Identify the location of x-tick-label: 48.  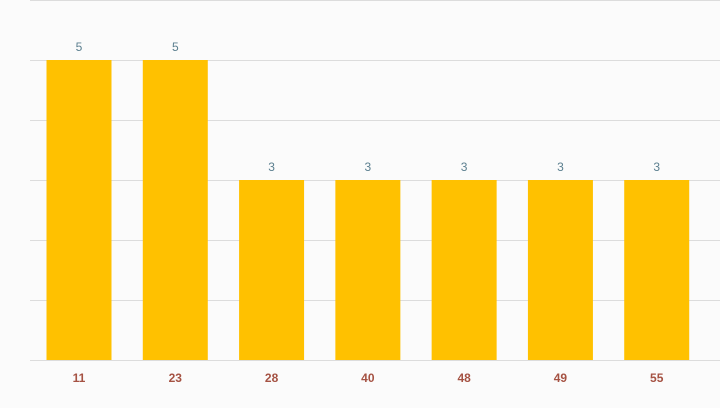
(464, 378).